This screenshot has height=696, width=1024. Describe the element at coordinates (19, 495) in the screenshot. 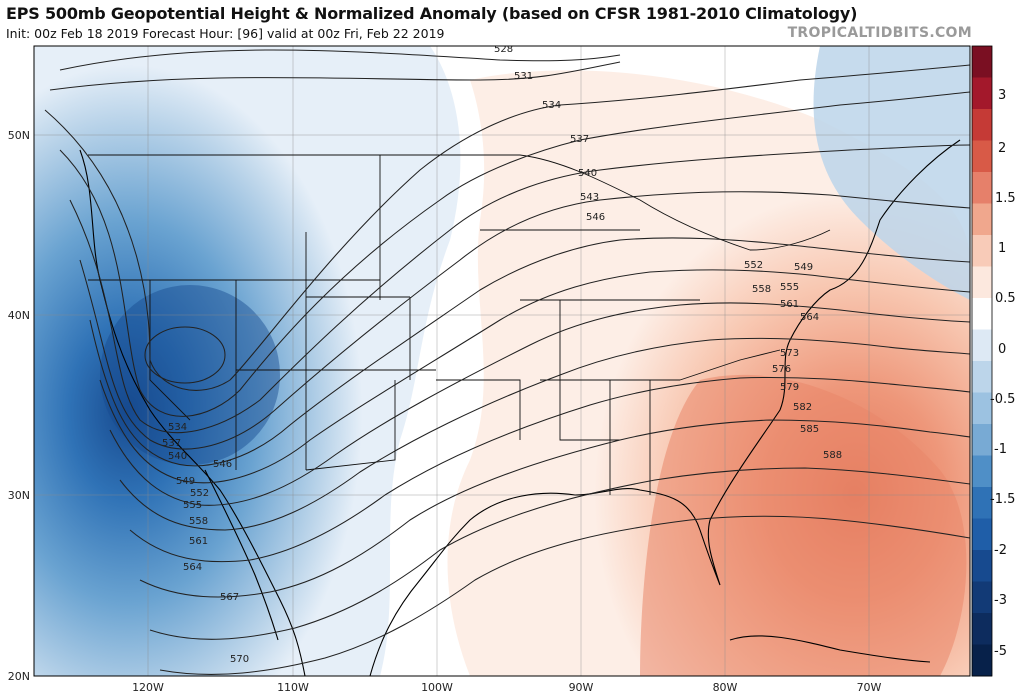

I see `lat-label: 30N` at that location.